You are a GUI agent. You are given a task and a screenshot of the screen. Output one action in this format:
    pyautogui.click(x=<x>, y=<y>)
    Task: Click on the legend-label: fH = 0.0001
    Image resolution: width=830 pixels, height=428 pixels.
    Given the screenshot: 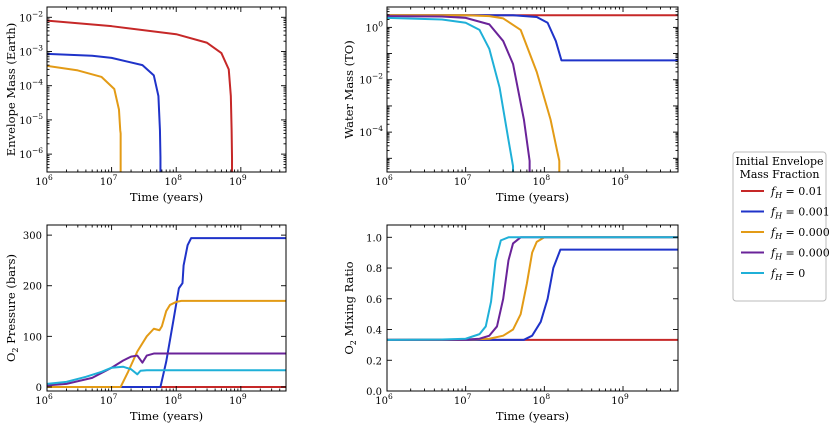 What is the action you would take?
    pyautogui.click(x=800, y=254)
    